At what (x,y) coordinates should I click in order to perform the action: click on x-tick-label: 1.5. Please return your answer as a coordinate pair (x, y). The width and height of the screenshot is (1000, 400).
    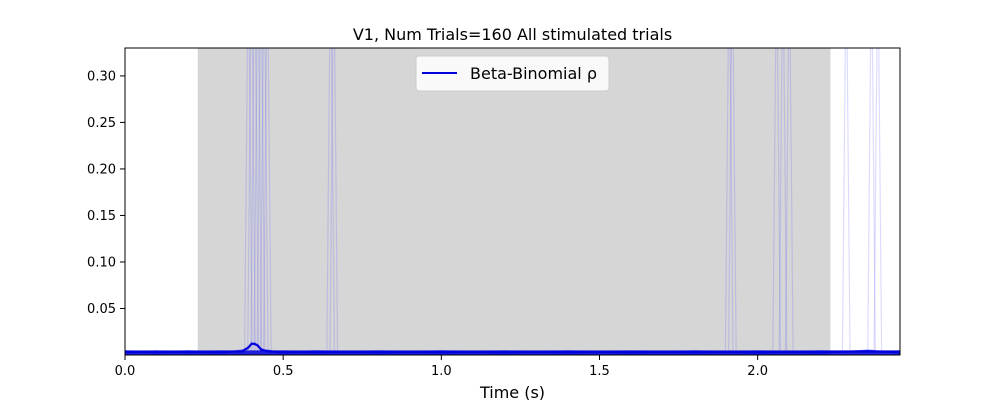
    Looking at the image, I should click on (599, 371).